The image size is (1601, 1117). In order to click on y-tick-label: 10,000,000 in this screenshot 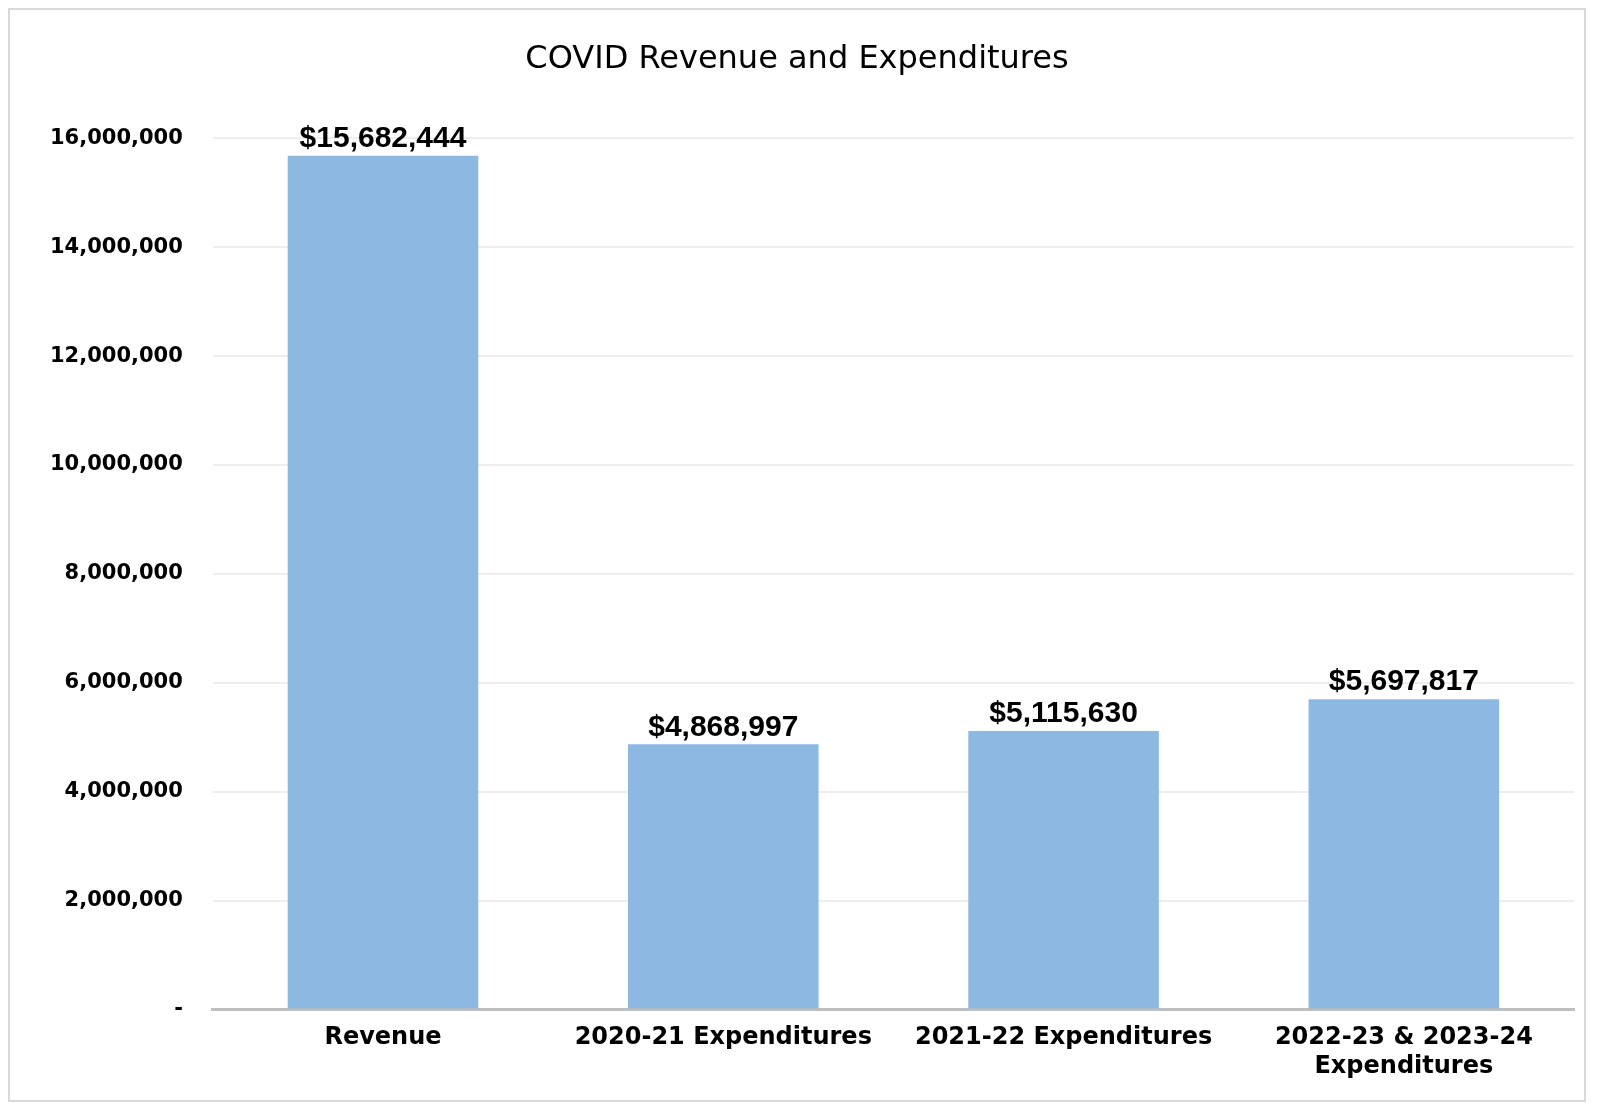, I will do `click(116, 463)`.